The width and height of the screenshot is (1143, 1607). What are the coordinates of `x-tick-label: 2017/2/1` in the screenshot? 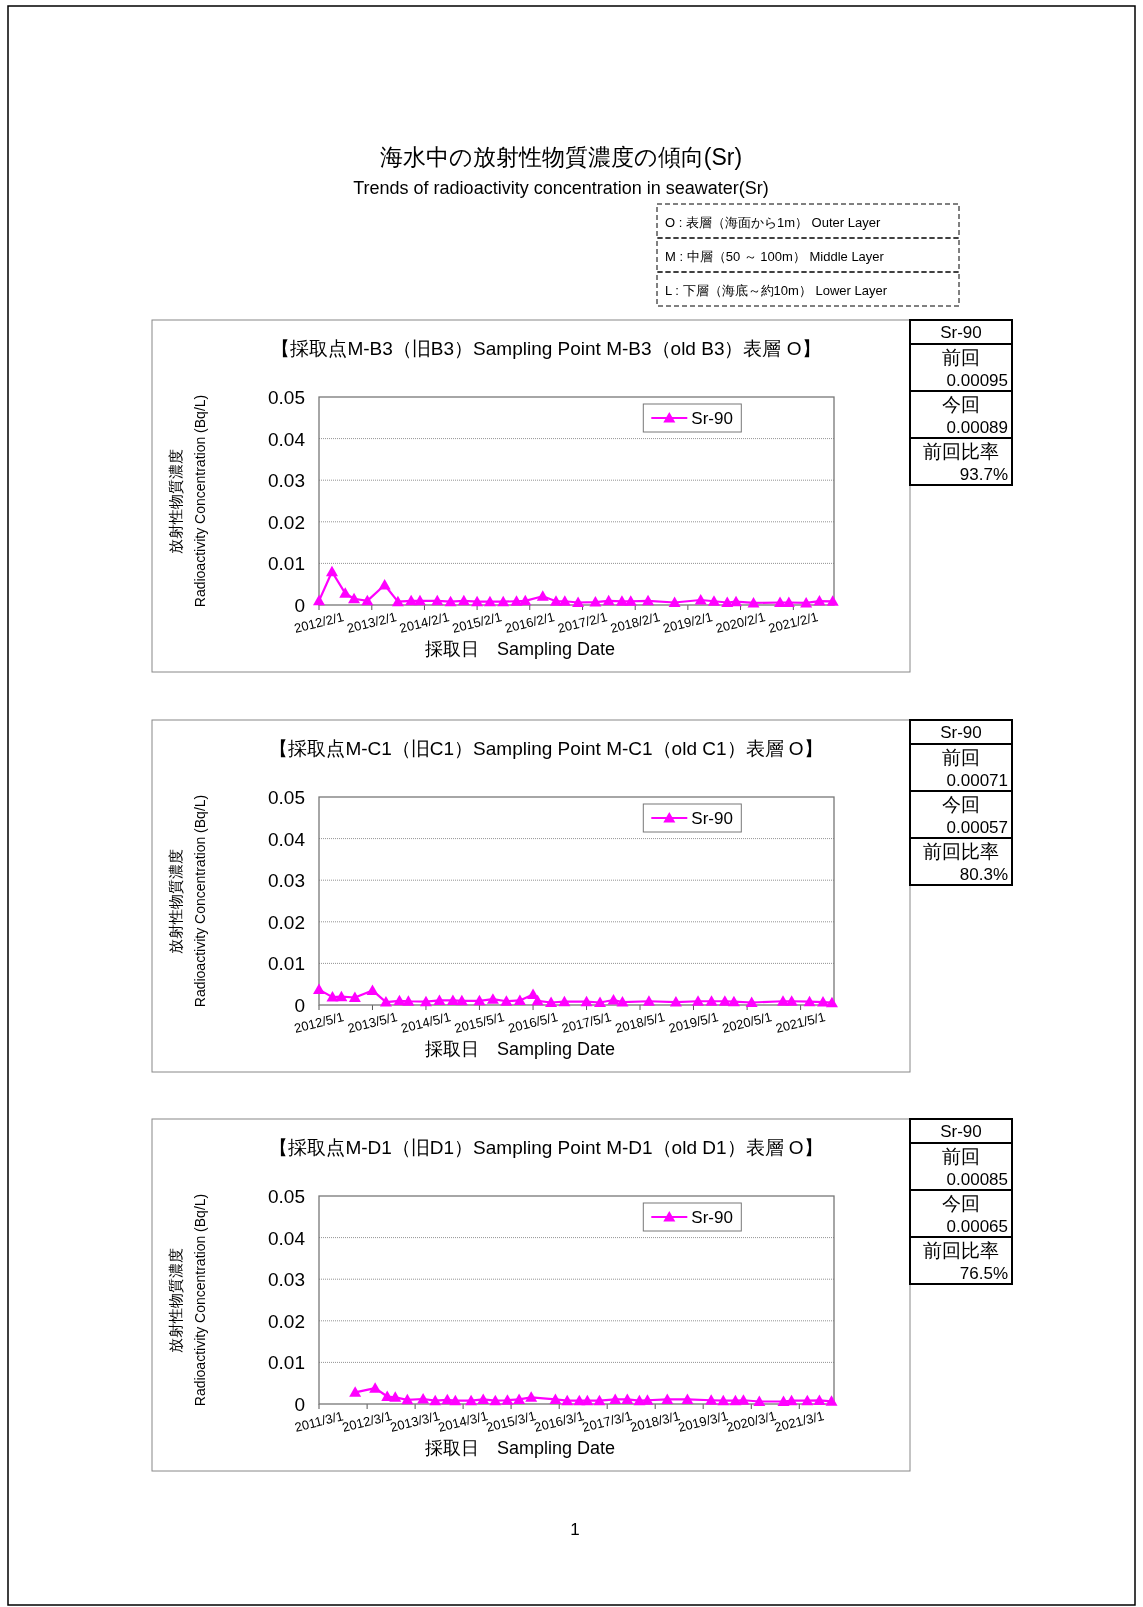 It's located at (582, 622).